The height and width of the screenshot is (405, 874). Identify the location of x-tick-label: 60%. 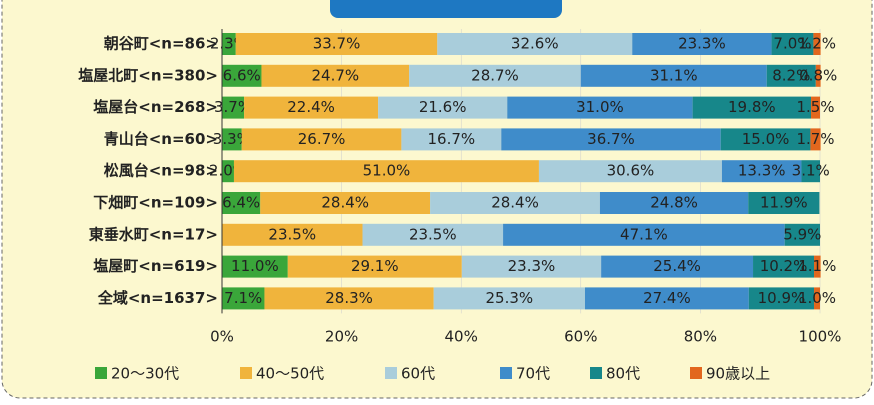
(580, 337).